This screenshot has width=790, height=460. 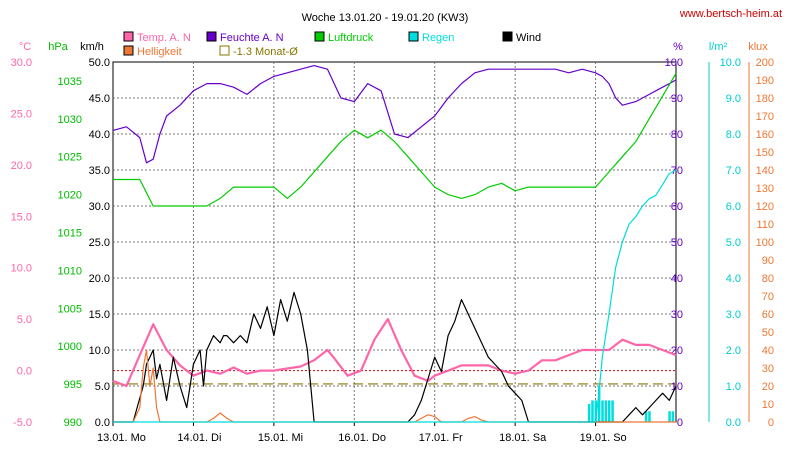 What do you see at coordinates (438, 38) in the screenshot?
I see `legend-label: Regen` at bounding box center [438, 38].